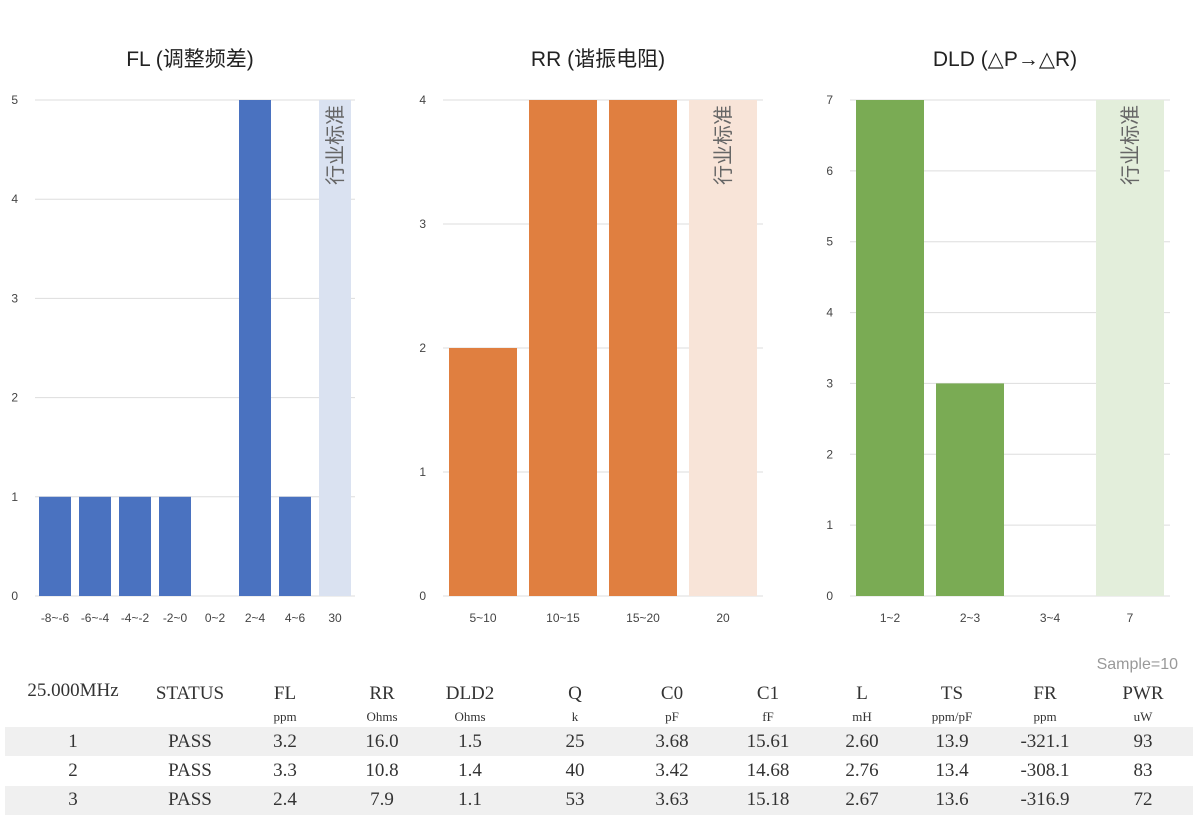 This screenshot has height=818, width=1200. What do you see at coordinates (175, 618) in the screenshot?
I see `x-tick-label: -2~0` at bounding box center [175, 618].